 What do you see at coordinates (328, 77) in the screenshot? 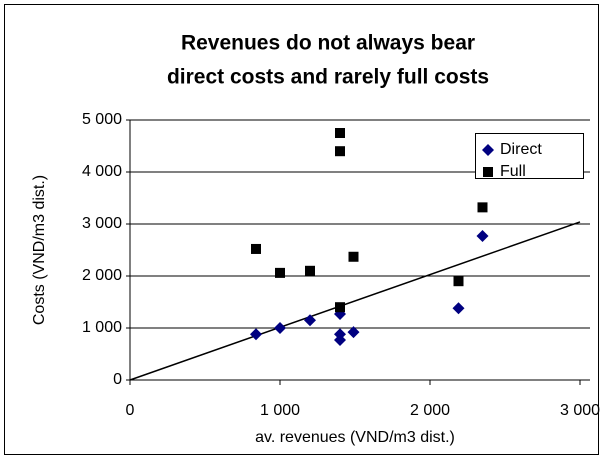
I see `chart-title: direct costs and rarely full costs` at bounding box center [328, 77].